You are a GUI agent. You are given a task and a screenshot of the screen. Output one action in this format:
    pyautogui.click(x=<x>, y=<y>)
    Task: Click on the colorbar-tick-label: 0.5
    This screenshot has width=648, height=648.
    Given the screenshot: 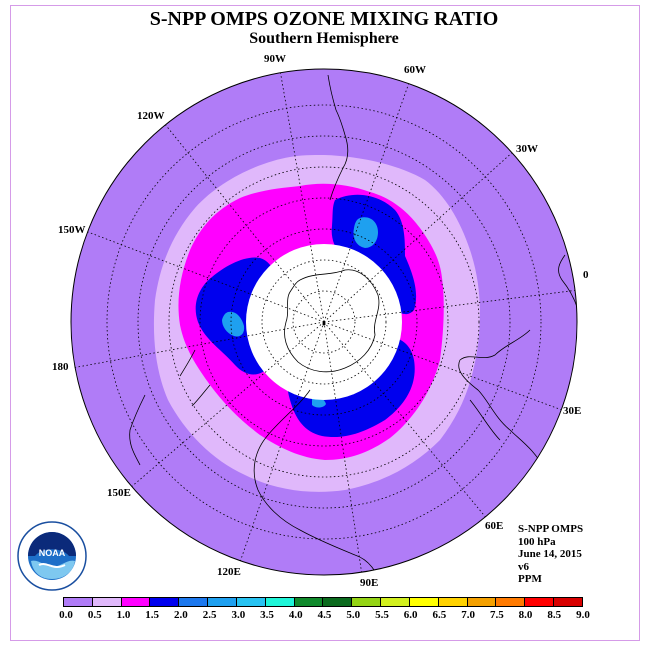 What is the action you would take?
    pyautogui.click(x=94, y=615)
    